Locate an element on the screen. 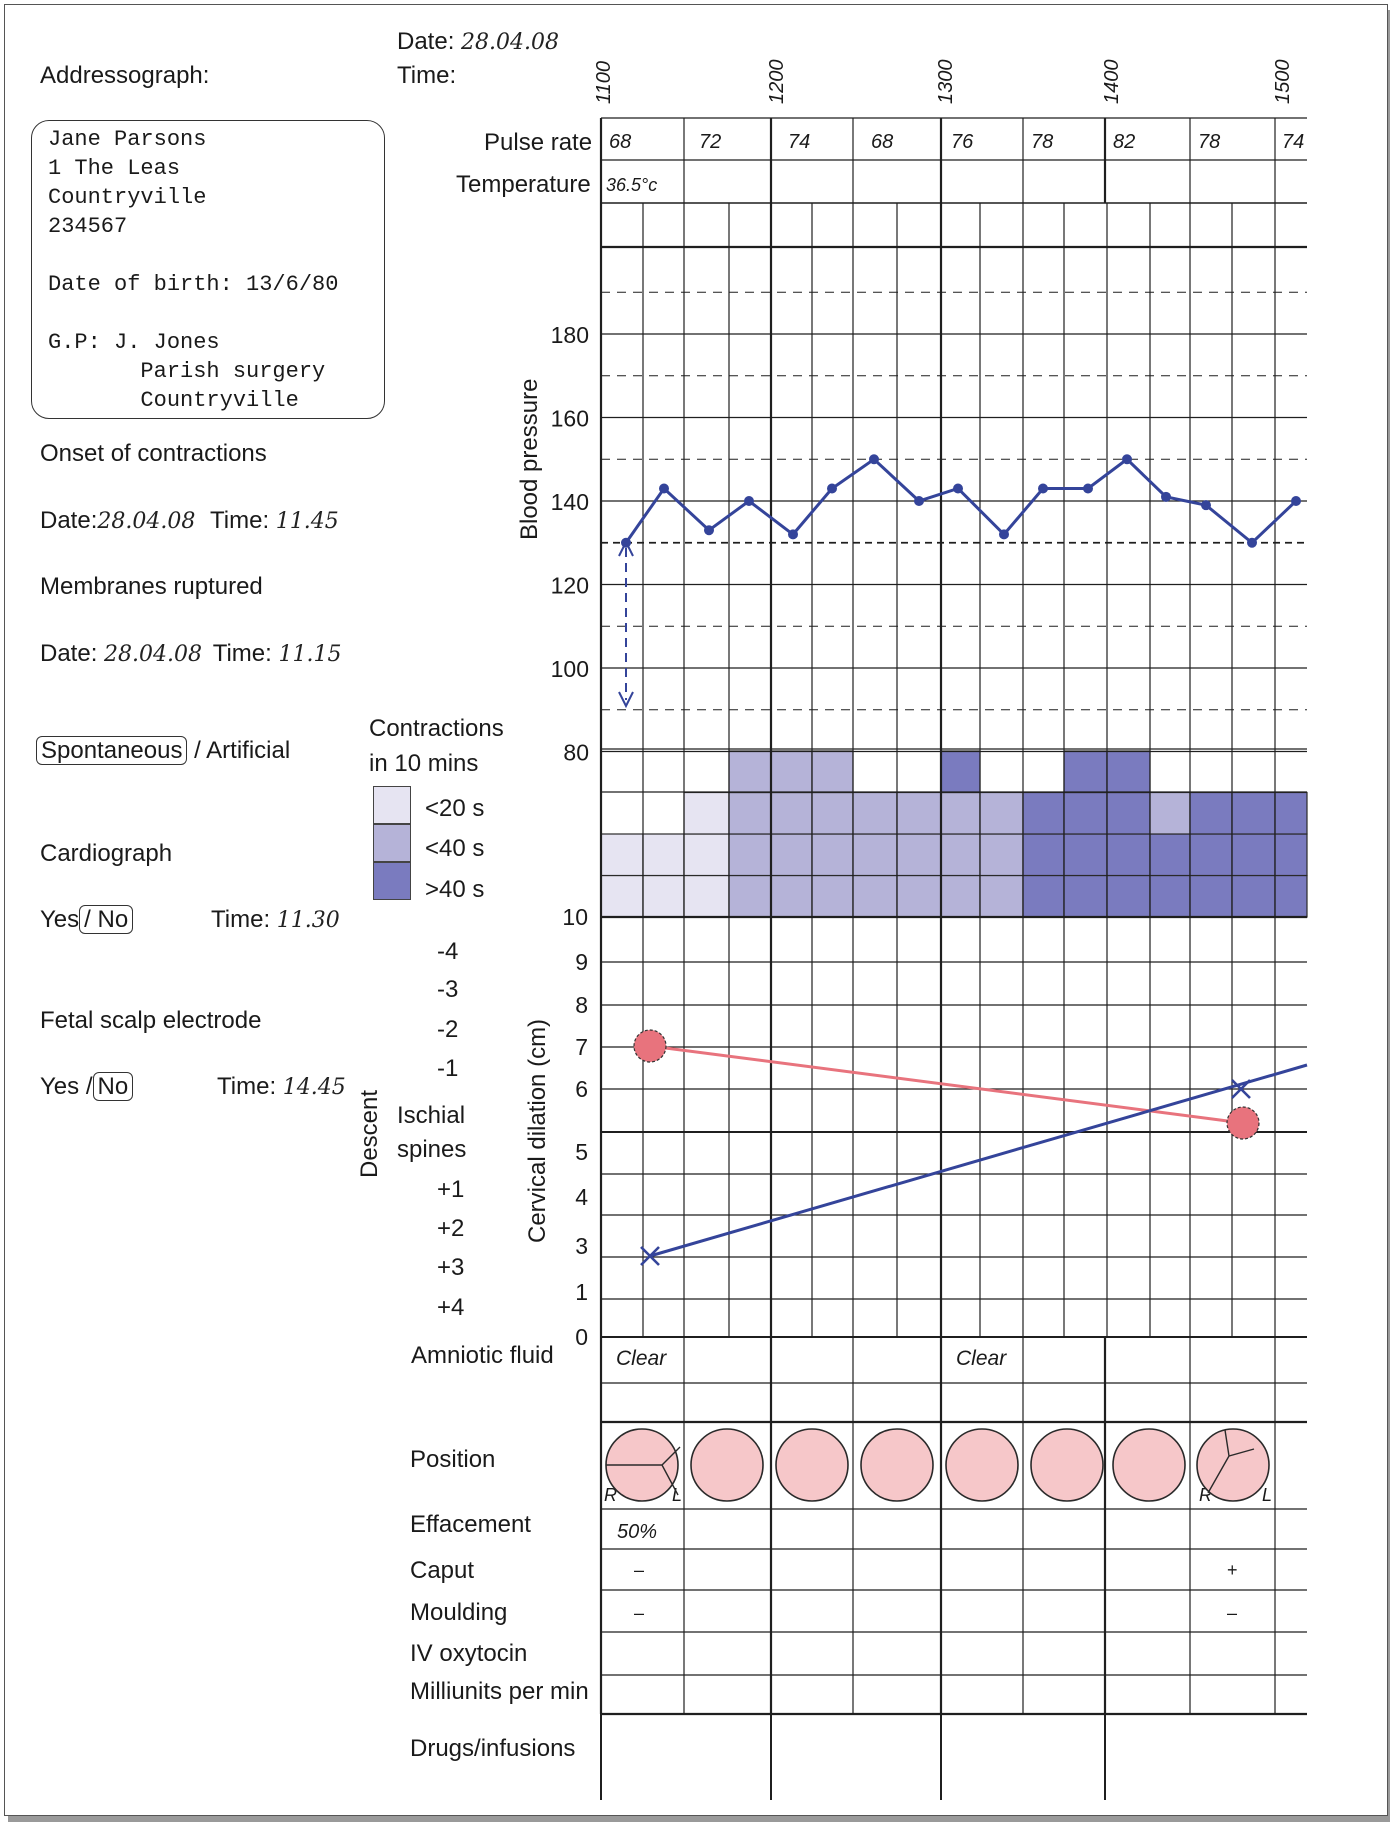 This screenshot has width=1390, height=1824. hour-label: 1400 is located at coordinates (1112, 82).